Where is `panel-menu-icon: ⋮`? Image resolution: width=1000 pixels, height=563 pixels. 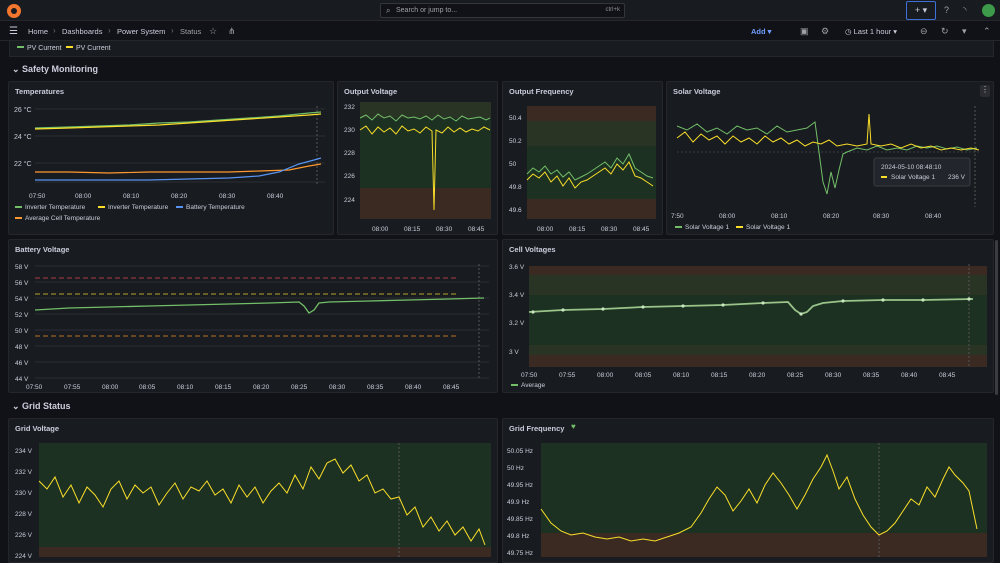
panel-menu-icon: ⋮ is located at coordinates (985, 91).